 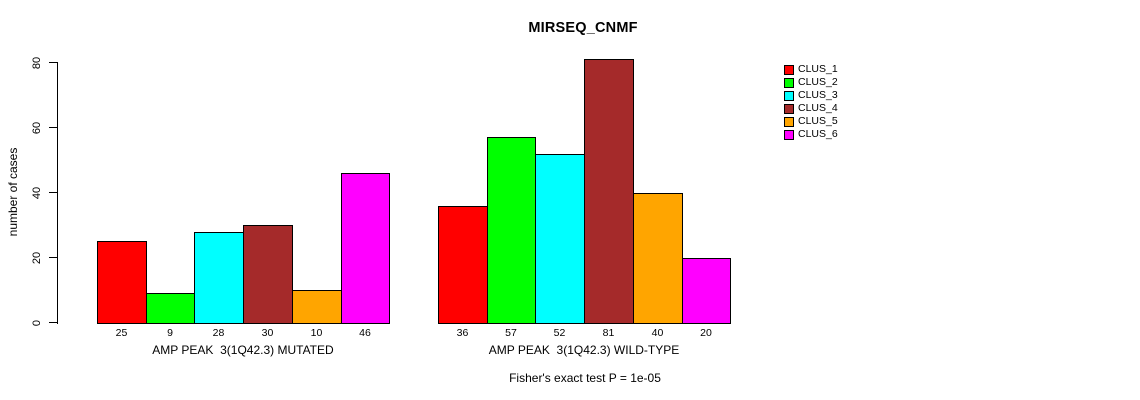 I want to click on legend-item: CLUS_3, so click(x=811, y=95).